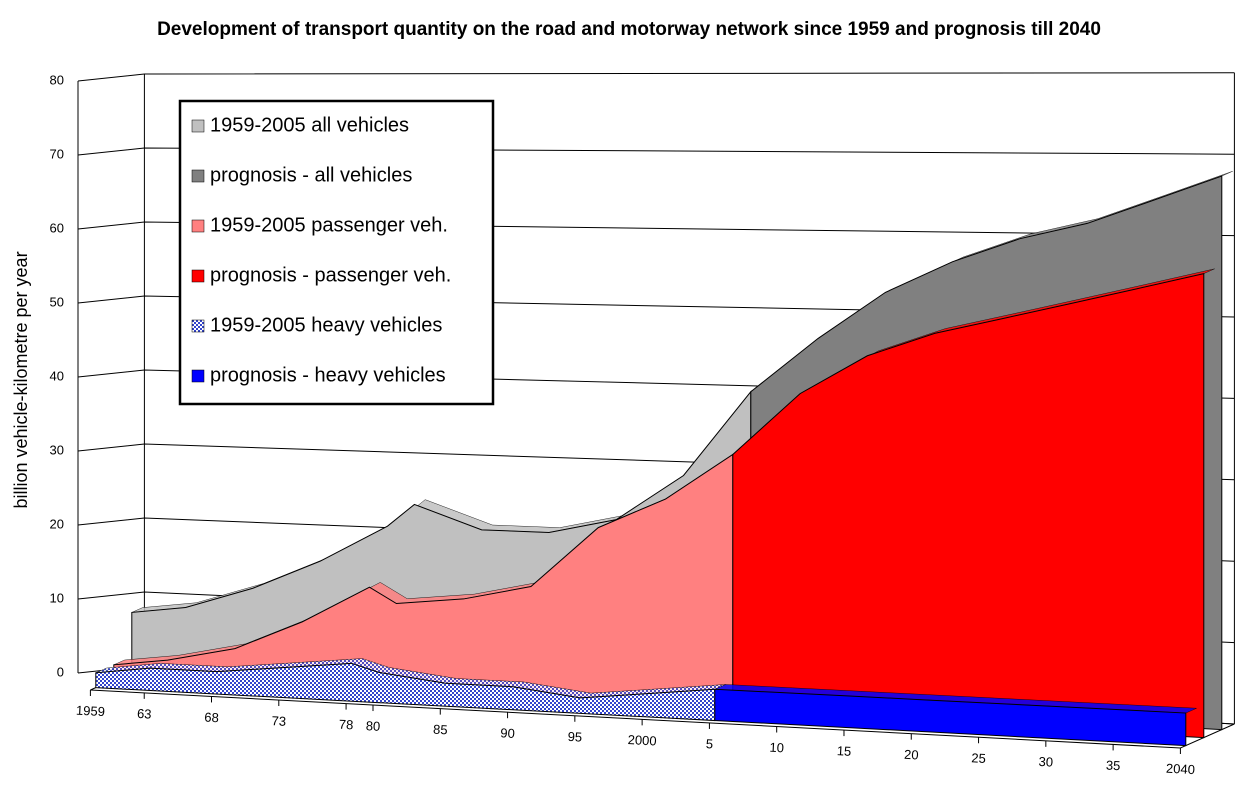  What do you see at coordinates (574, 737) in the screenshot?
I see `x-tick-label: 95` at bounding box center [574, 737].